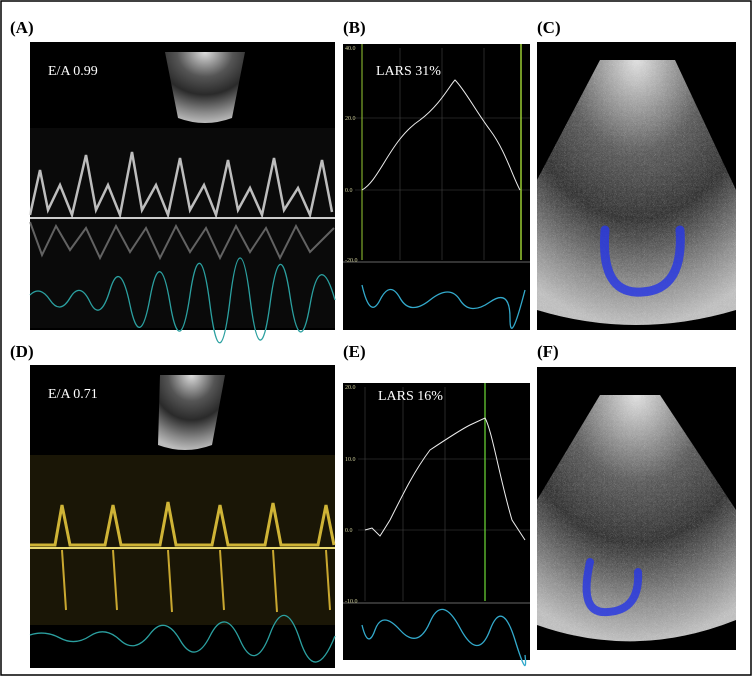 This screenshot has height=676, width=752. What do you see at coordinates (408, 71) in the screenshot?
I see `lars-label: LARS 31%` at bounding box center [408, 71].